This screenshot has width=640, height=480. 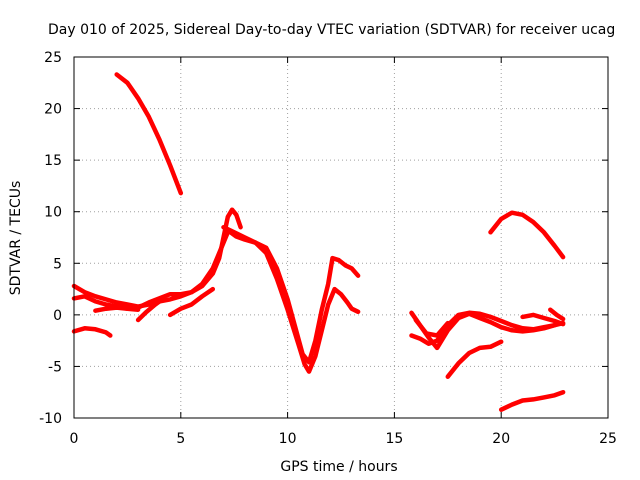 I want to click on series-line-s13, so click(x=474, y=359).